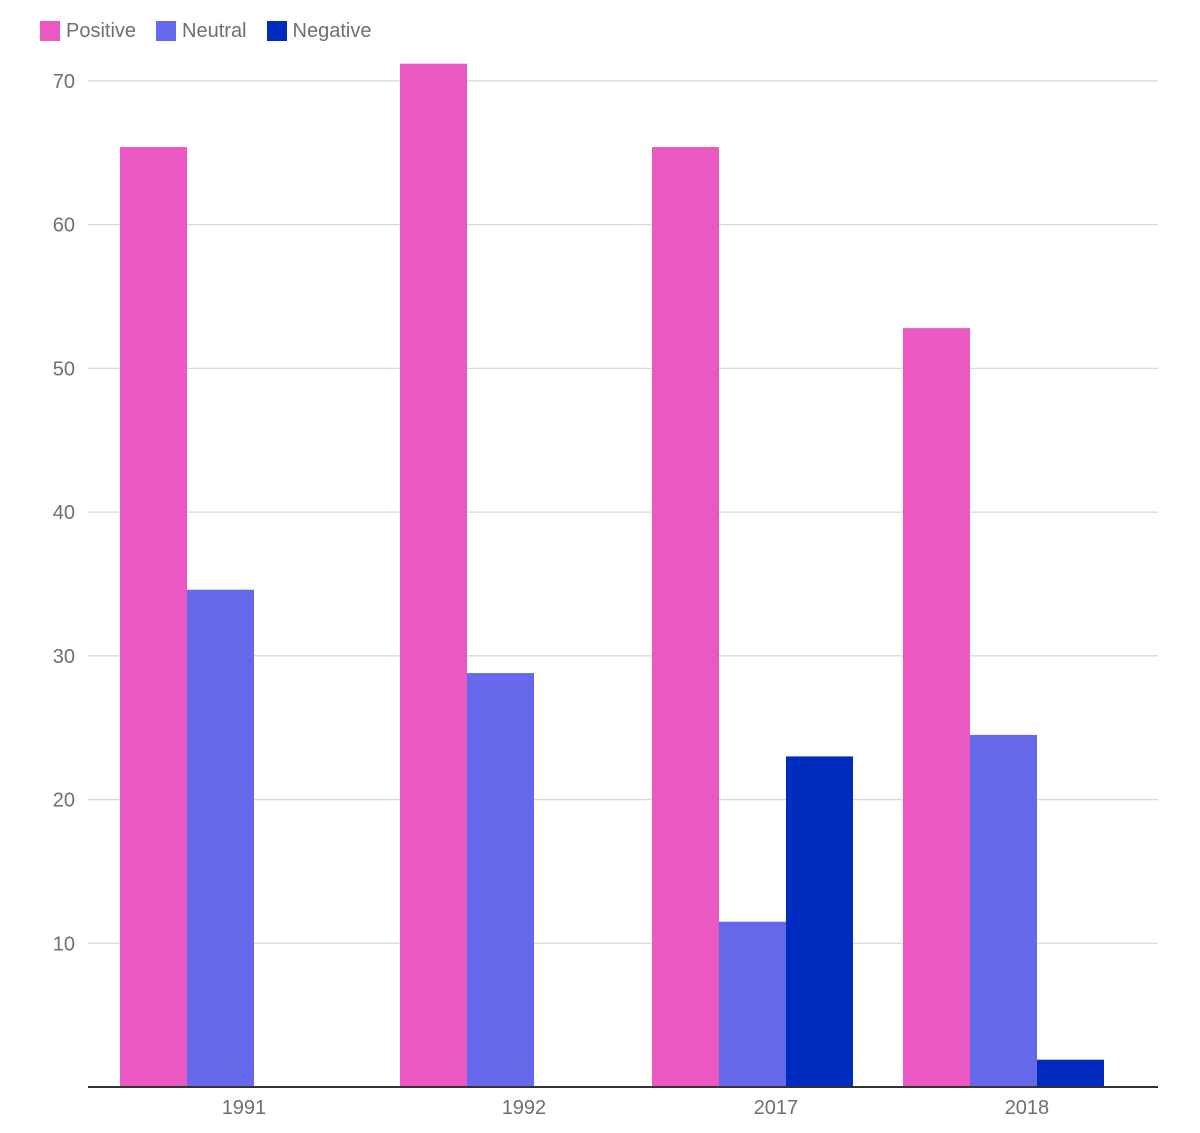  I want to click on legend-item-neutral: Neutral, so click(201, 31).